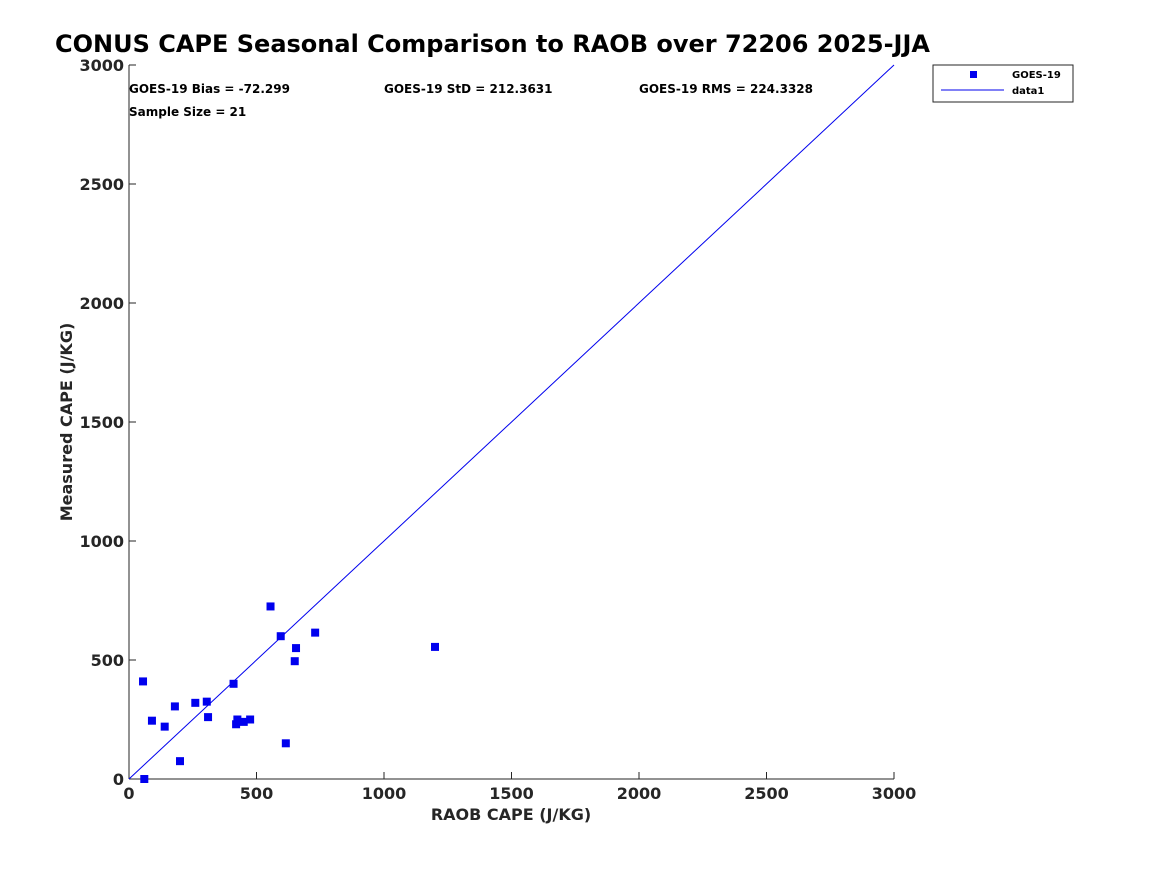 This screenshot has width=1167, height=875. Describe the element at coordinates (101, 184) in the screenshot. I see `y-tick-label: 2500` at that location.